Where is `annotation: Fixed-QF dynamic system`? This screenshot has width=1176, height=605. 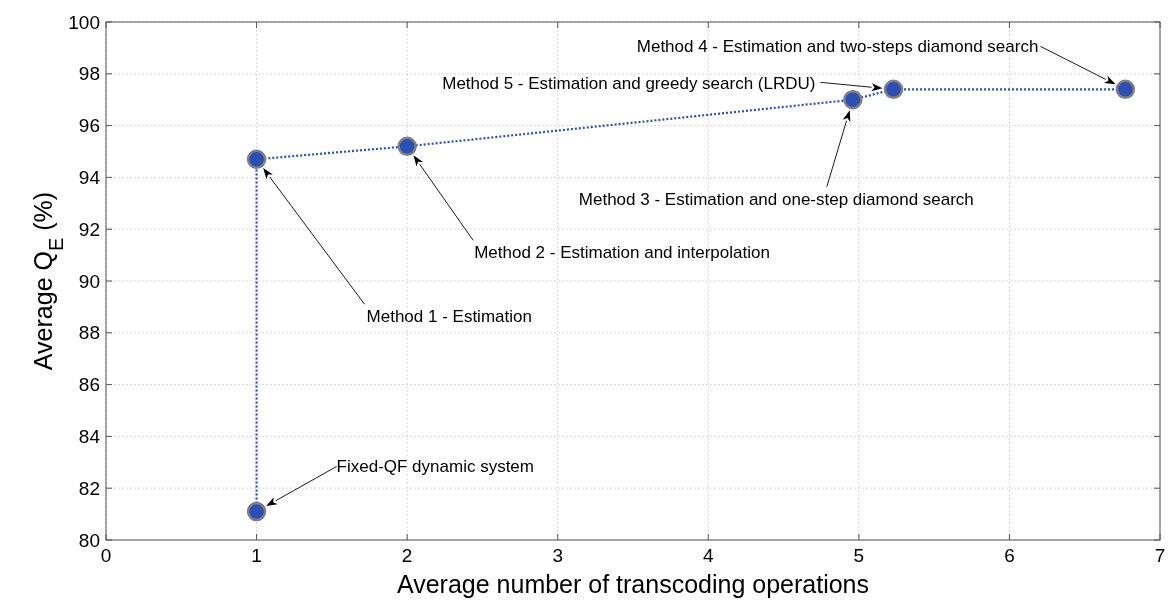 annotation: Fixed-QF dynamic system is located at coordinates (435, 467).